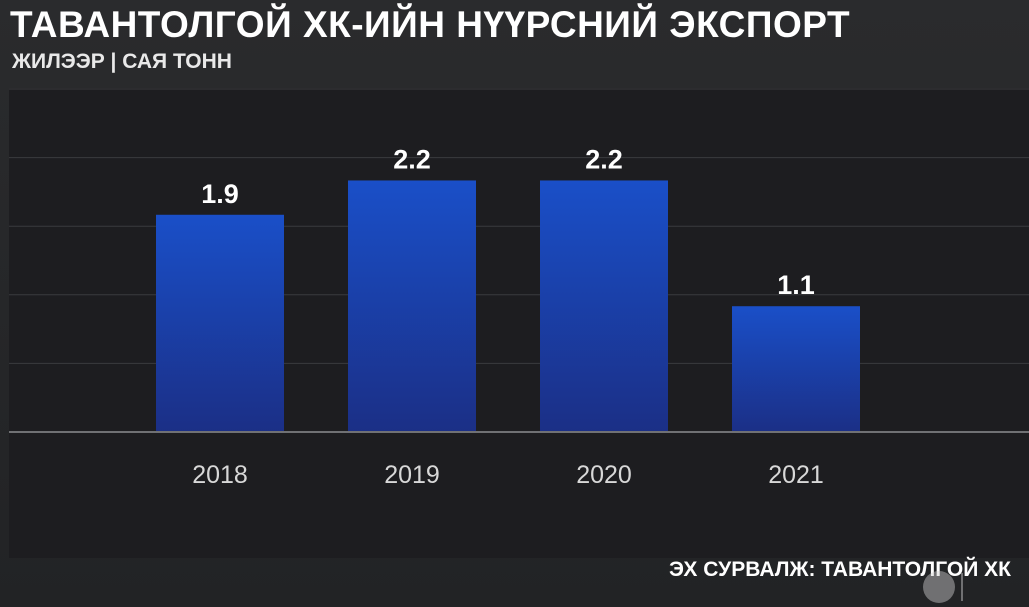 This screenshot has width=1029, height=607. Describe the element at coordinates (604, 475) in the screenshot. I see `x-tick-label-2020: 2020` at that location.